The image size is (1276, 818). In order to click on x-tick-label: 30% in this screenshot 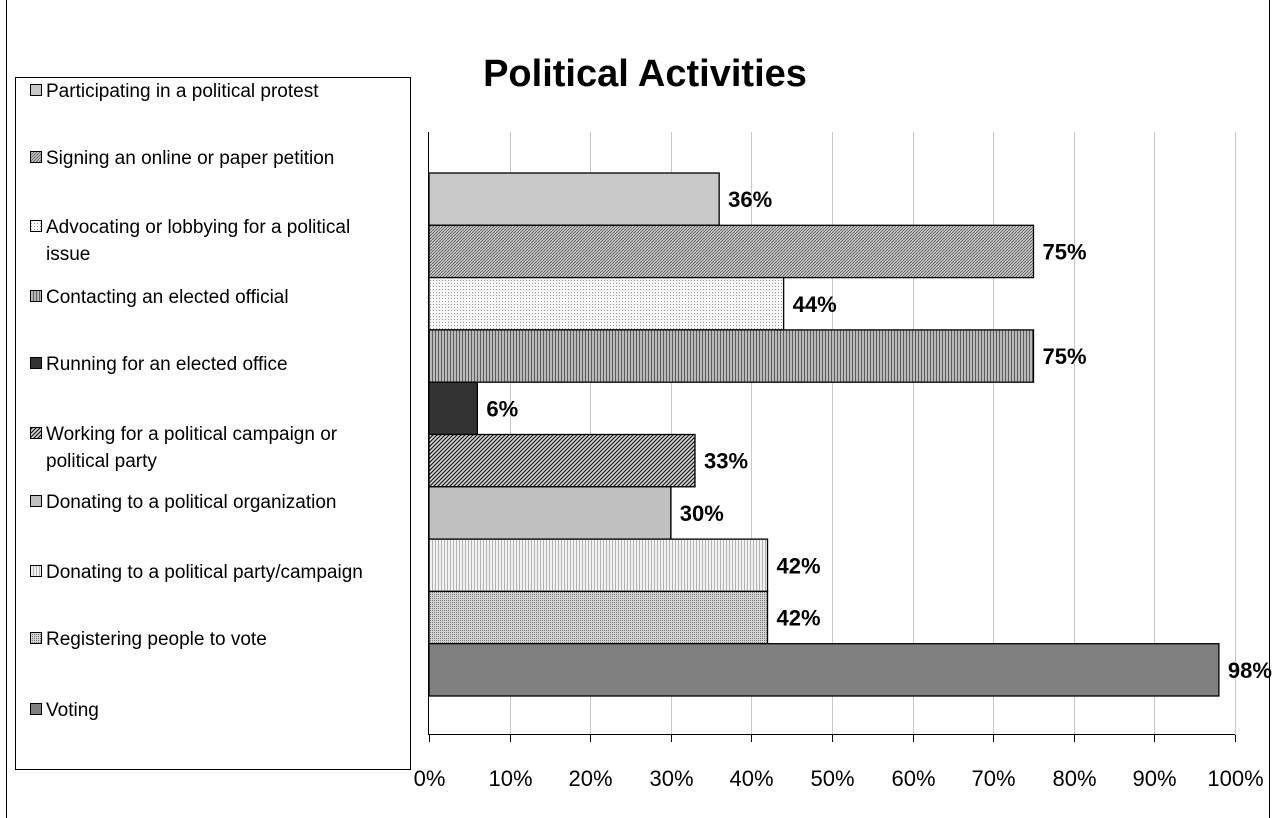, I will do `click(671, 778)`.